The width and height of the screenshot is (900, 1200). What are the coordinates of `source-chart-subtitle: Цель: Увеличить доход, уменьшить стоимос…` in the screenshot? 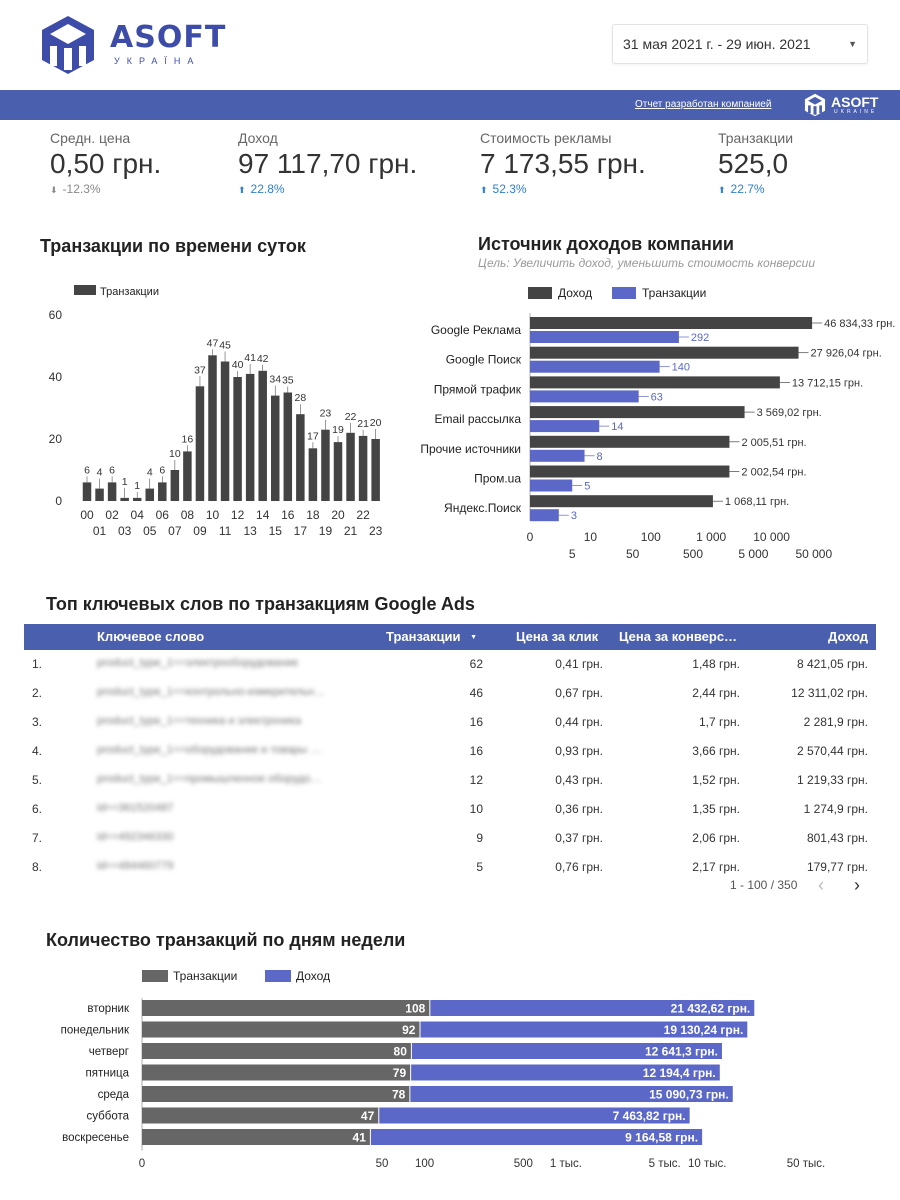 It's located at (647, 263).